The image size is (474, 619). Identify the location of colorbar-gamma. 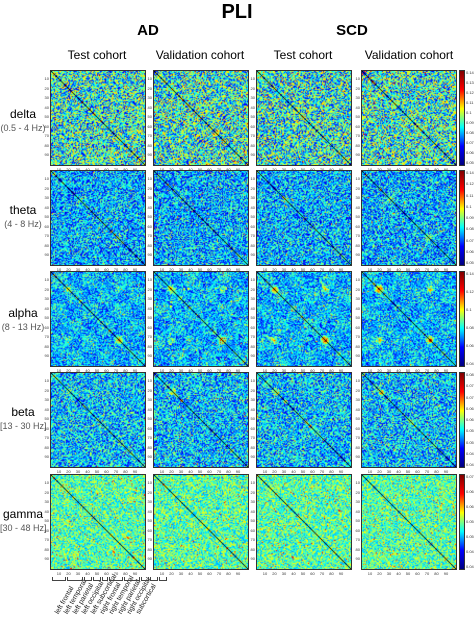
(462, 522).